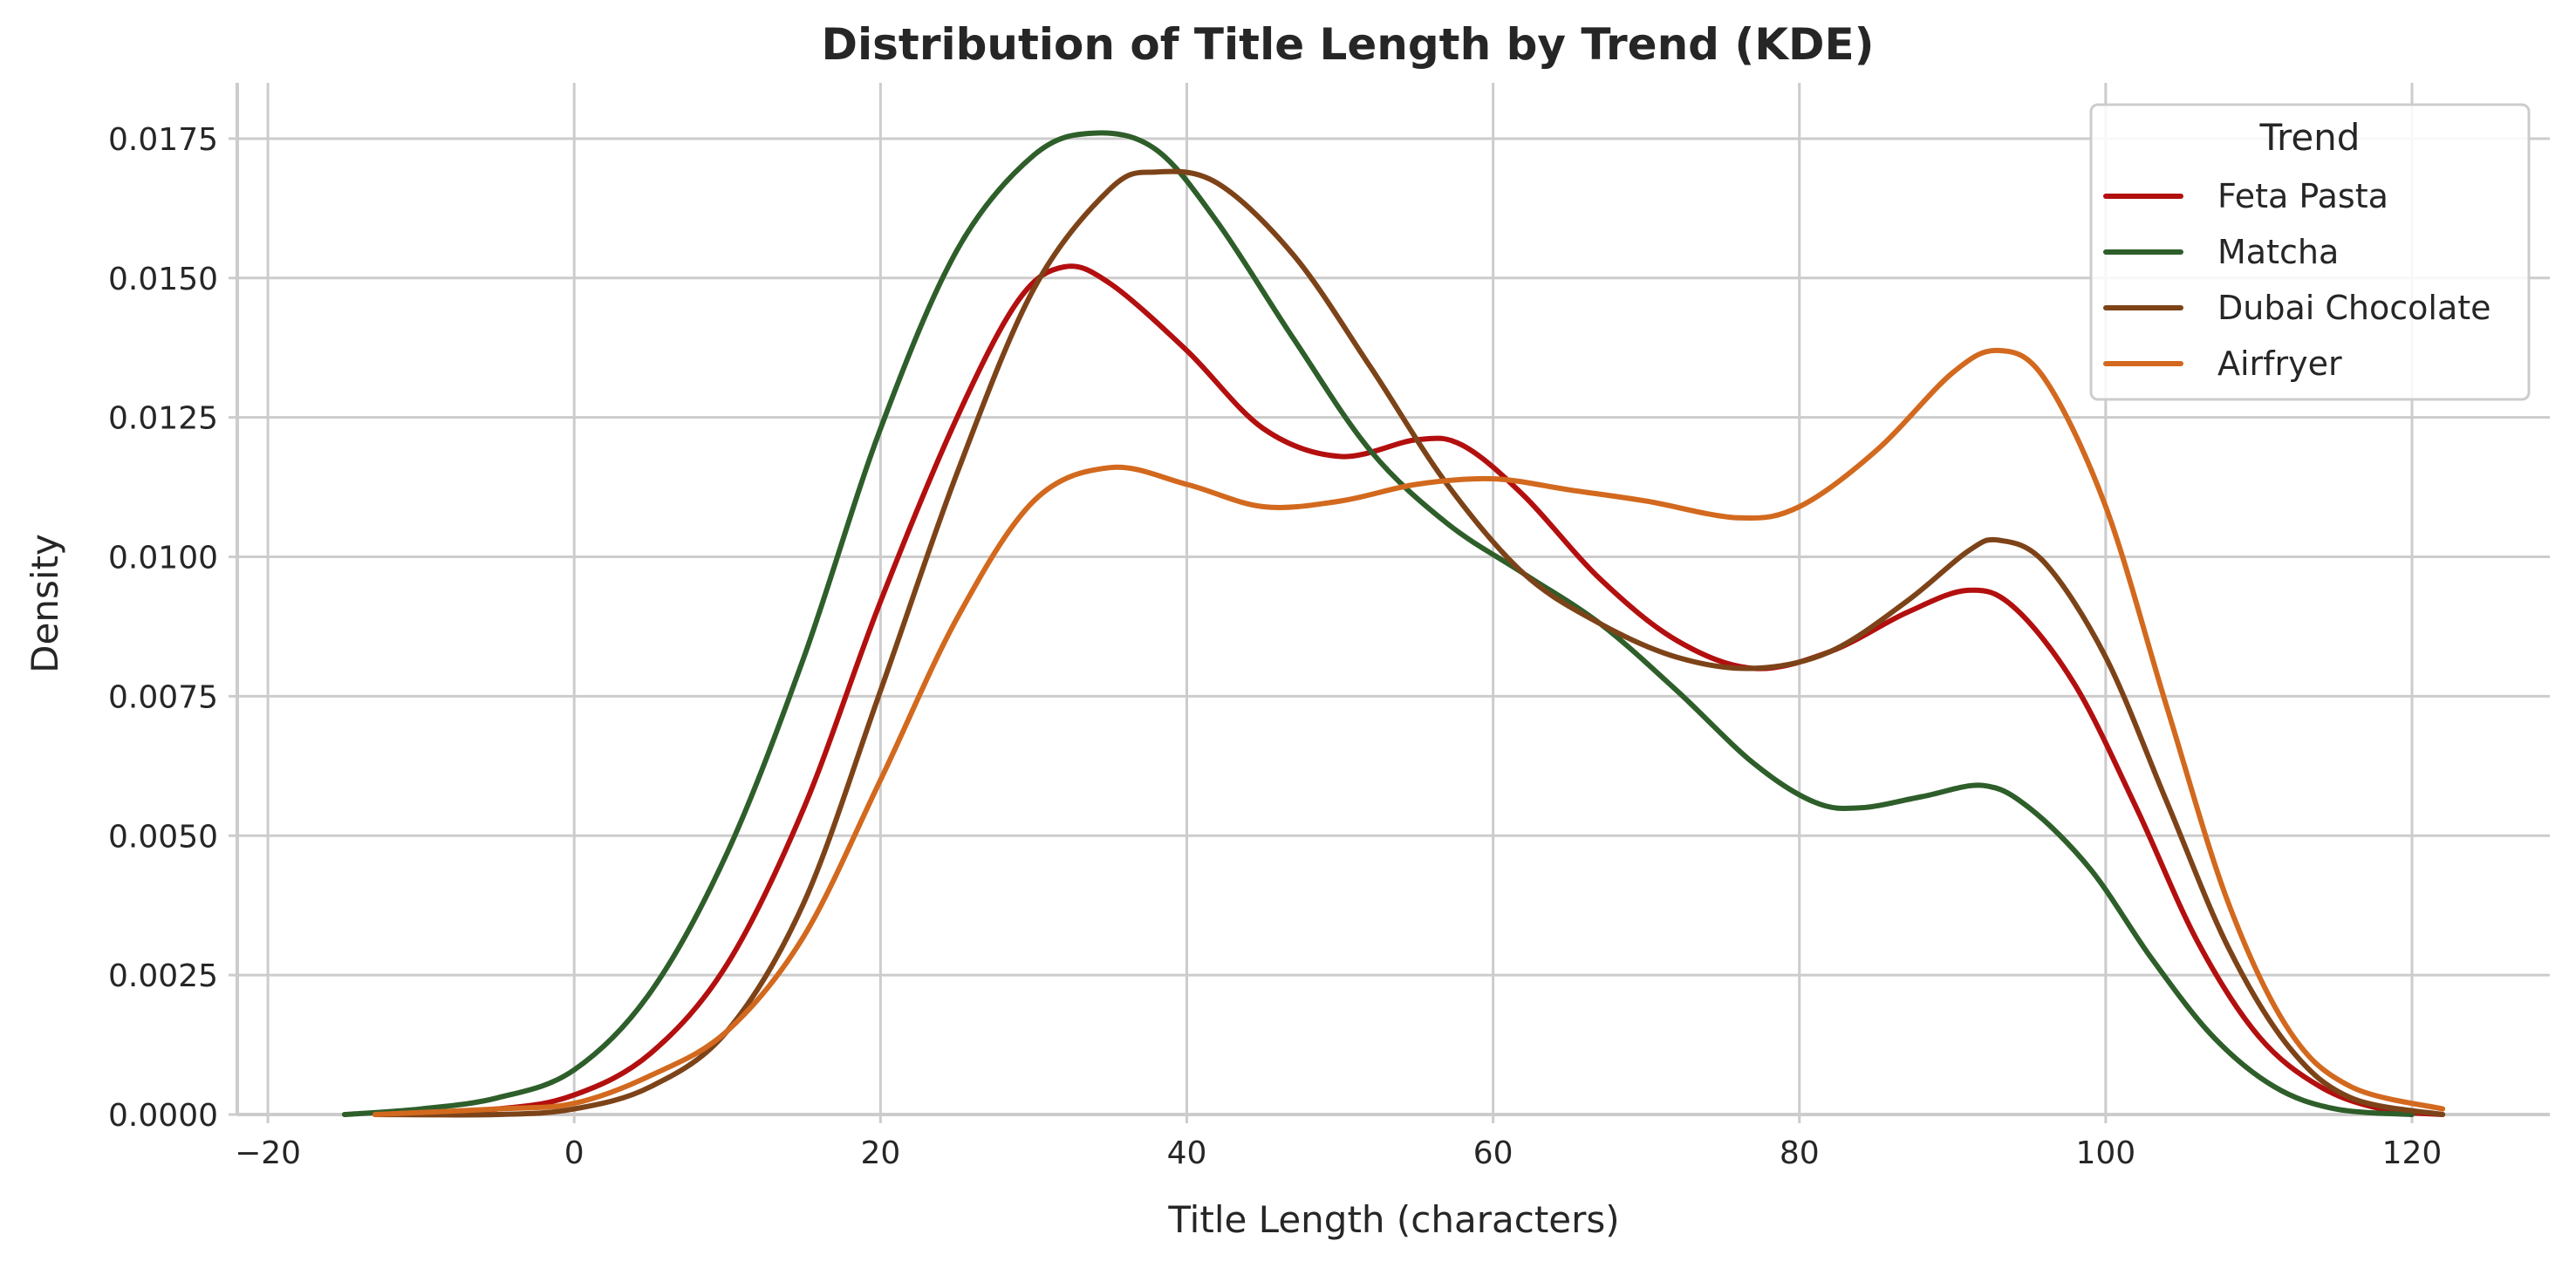  What do you see at coordinates (163, 1116) in the screenshot?
I see `y-tick-label: 0.0000` at bounding box center [163, 1116].